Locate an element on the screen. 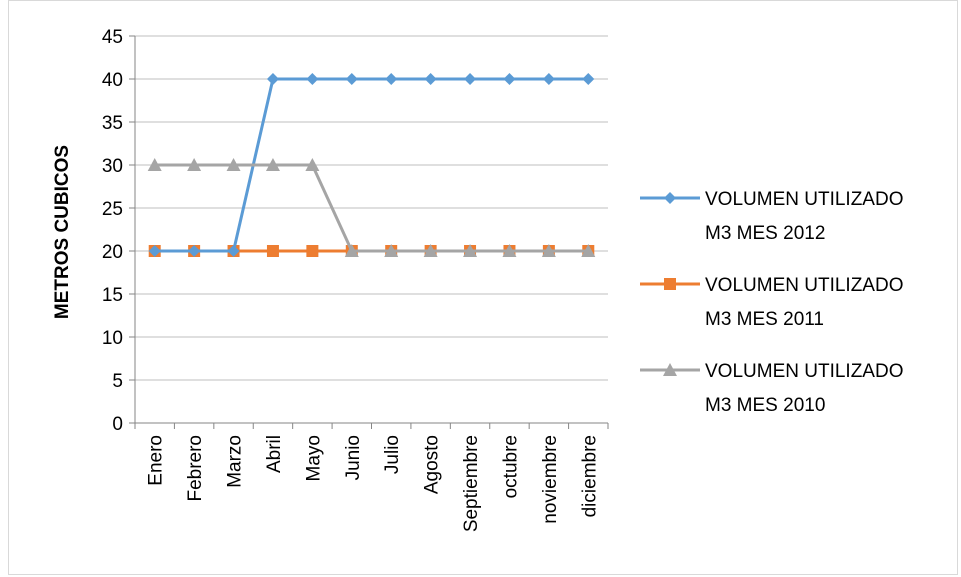 Image resolution: width=961 pixels, height=577 pixels. legend-label-2-line-2: M3 MES 2011 is located at coordinates (764, 319).